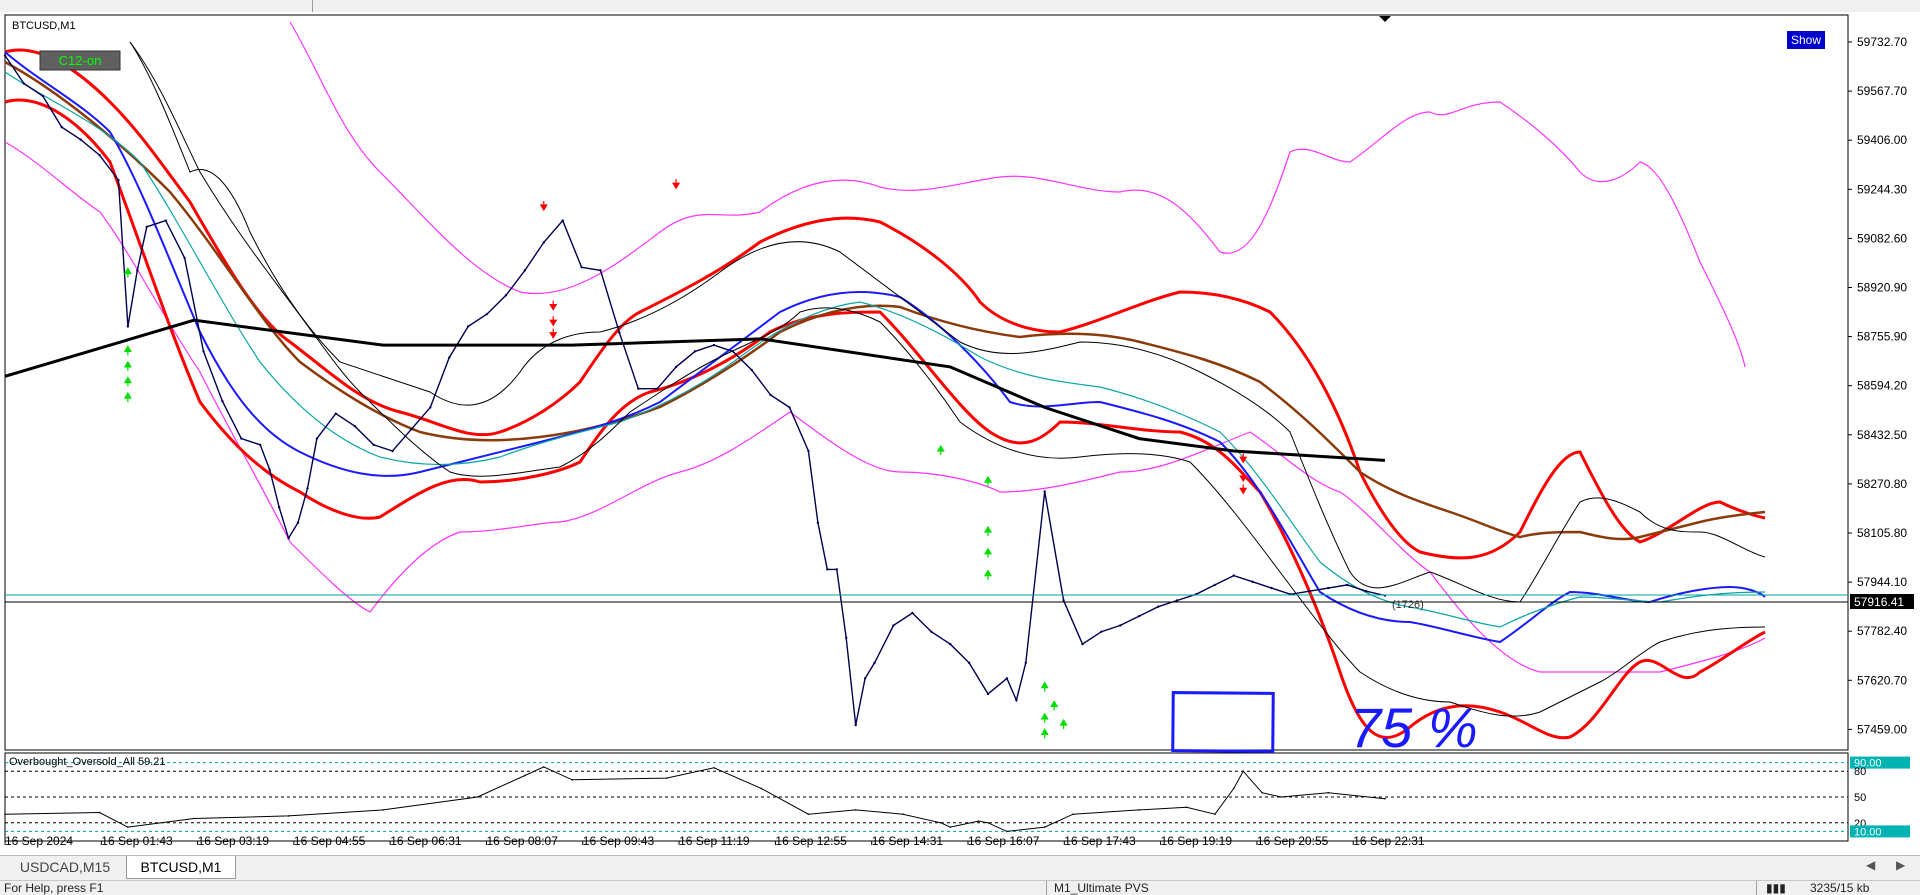 This screenshot has width=1920, height=895. What do you see at coordinates (1901, 865) in the screenshot?
I see `tab-scroll-right-icon: ▶` at bounding box center [1901, 865].